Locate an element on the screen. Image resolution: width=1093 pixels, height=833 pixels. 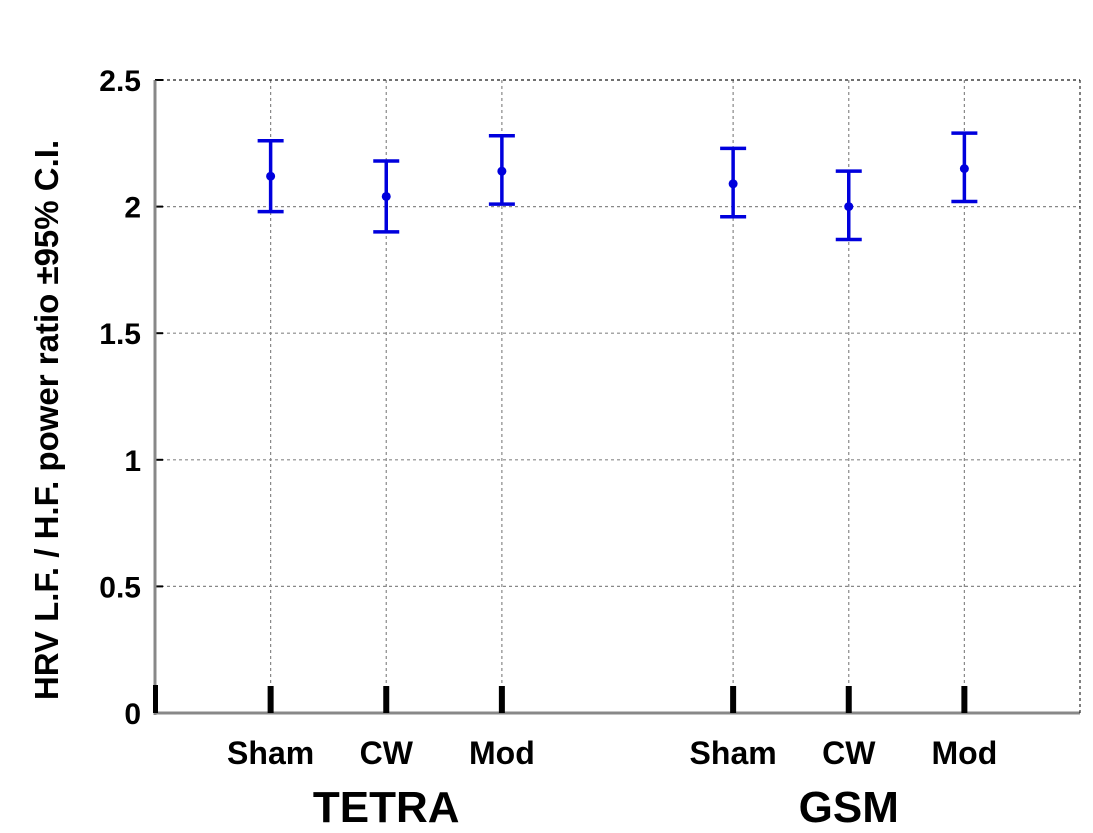
error-bars is located at coordinates (617, 186).